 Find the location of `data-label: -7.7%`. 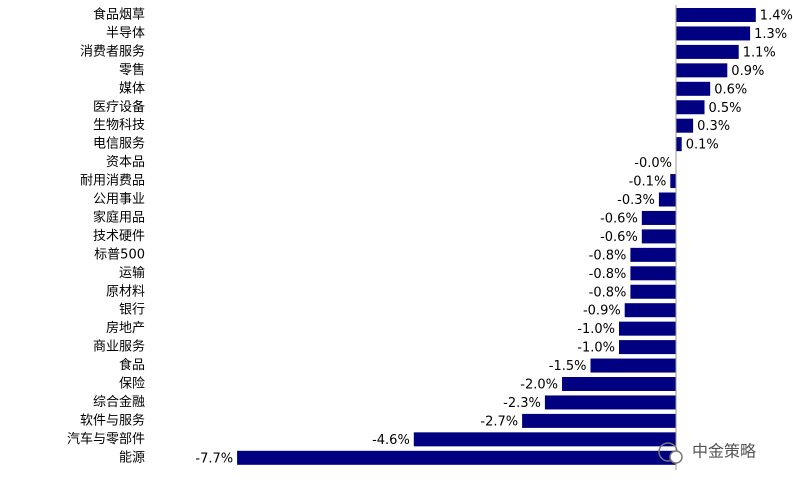

data-label: -7.7% is located at coordinates (214, 458).